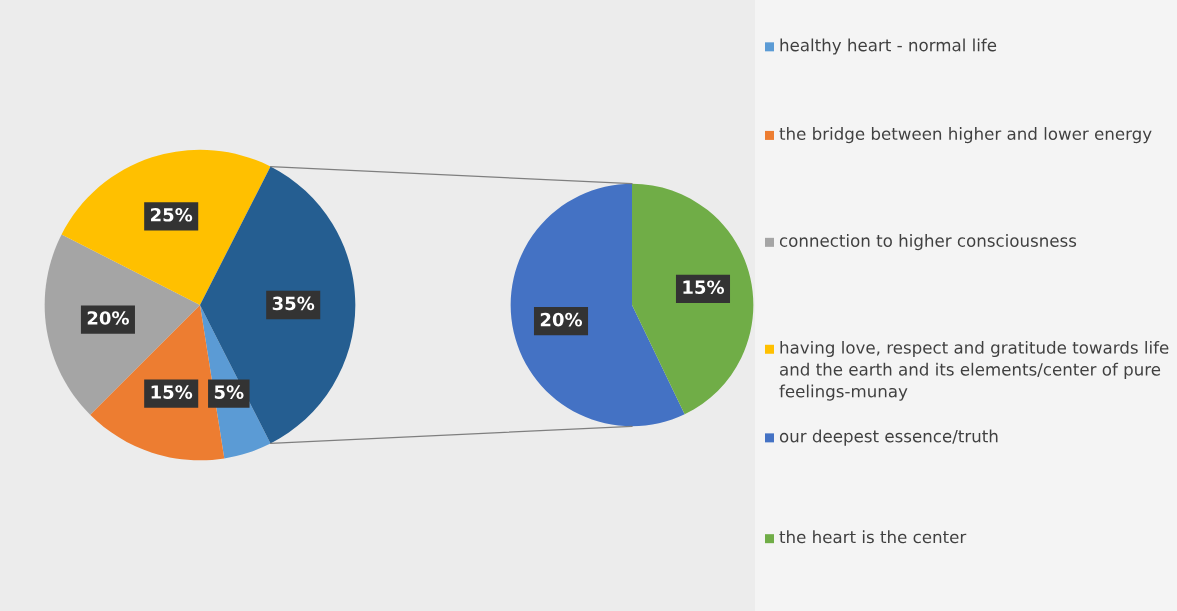 The width and height of the screenshot is (1177, 611). I want to click on data-label: 25%, so click(172, 214).